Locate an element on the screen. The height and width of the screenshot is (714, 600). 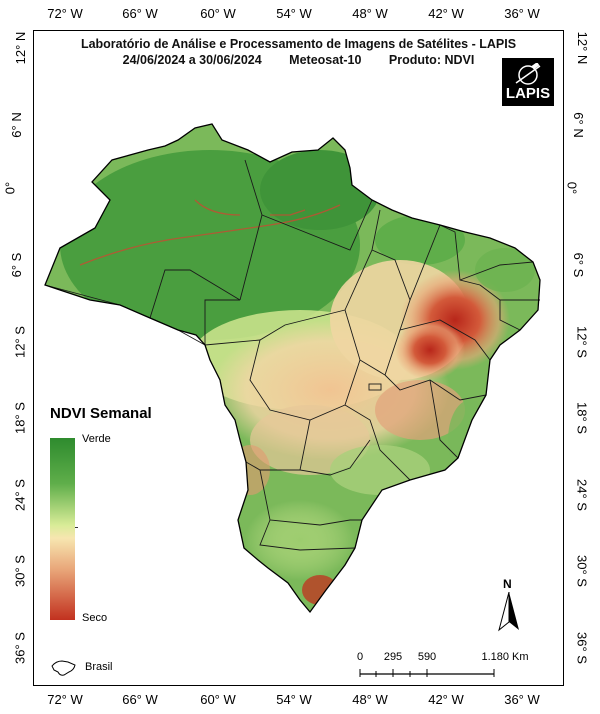
satellite-name: Meteosat-10 is located at coordinates (325, 60).